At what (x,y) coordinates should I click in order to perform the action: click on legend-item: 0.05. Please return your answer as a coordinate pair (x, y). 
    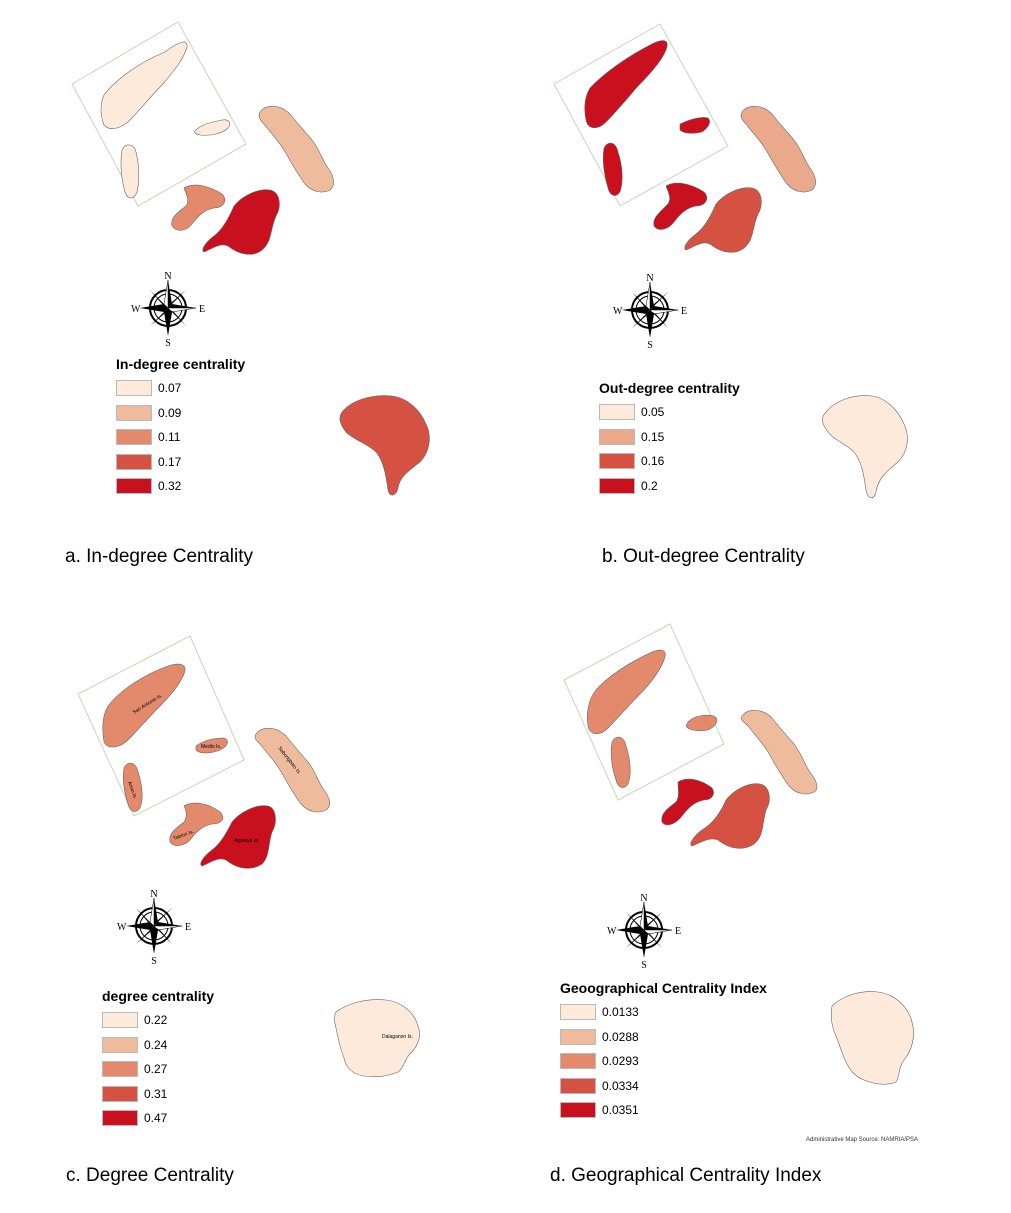
    Looking at the image, I should click on (669, 412).